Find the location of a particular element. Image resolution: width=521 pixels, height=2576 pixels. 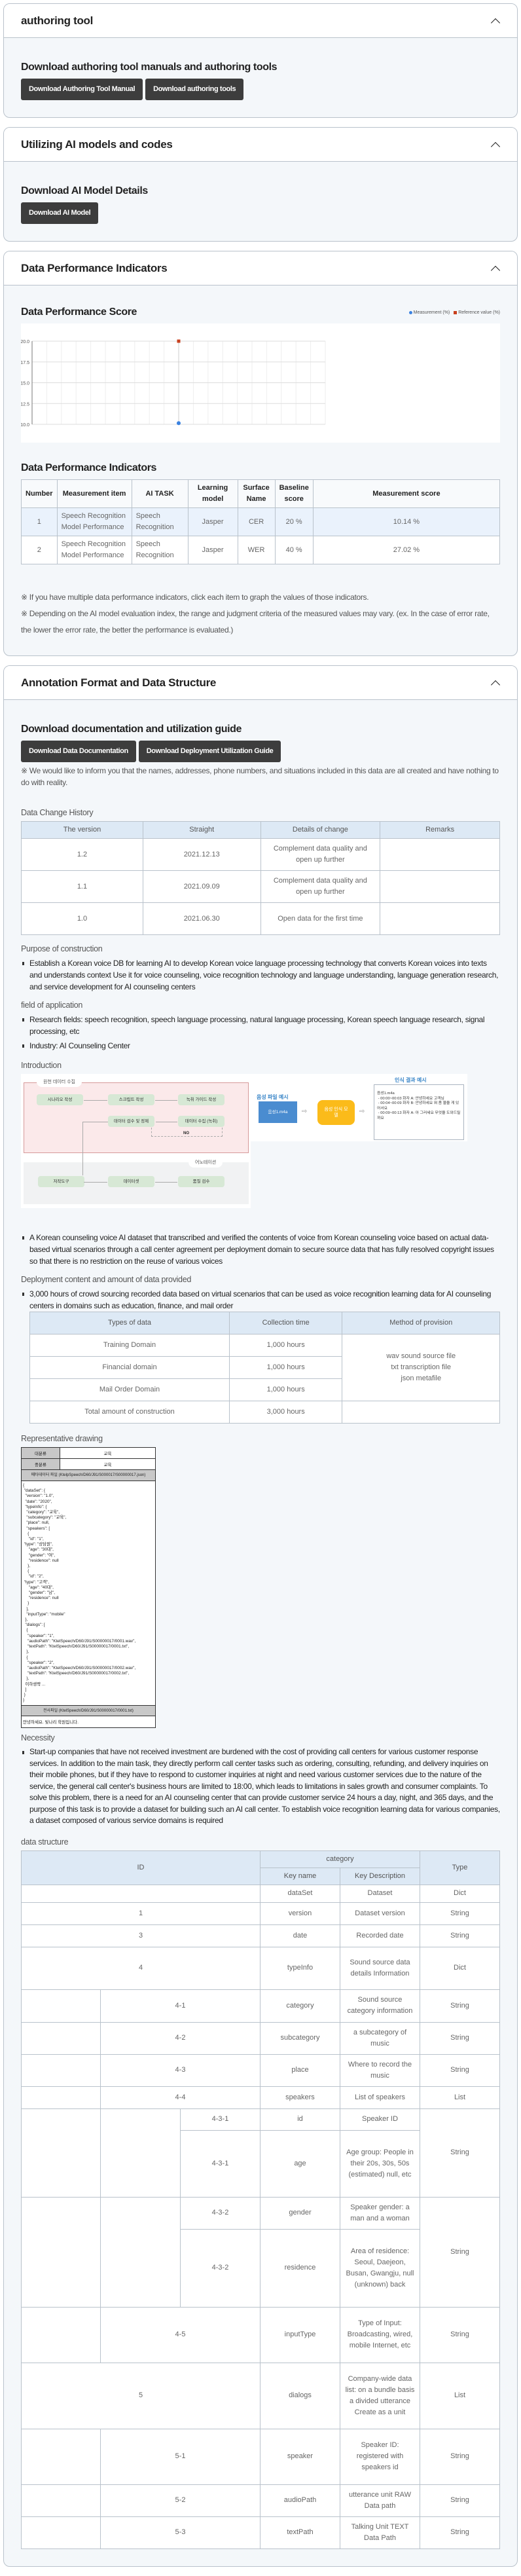

cell-key: residence is located at coordinates (300, 2268).